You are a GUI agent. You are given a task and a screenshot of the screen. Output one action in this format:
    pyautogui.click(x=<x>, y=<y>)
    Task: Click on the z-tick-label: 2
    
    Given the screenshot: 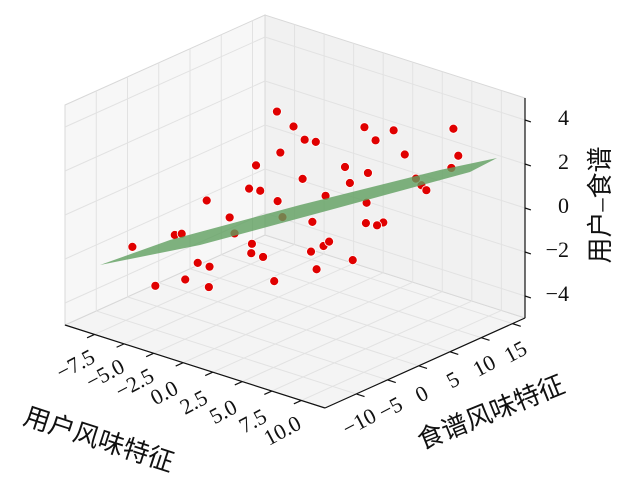 What is the action you would take?
    pyautogui.click(x=563, y=161)
    